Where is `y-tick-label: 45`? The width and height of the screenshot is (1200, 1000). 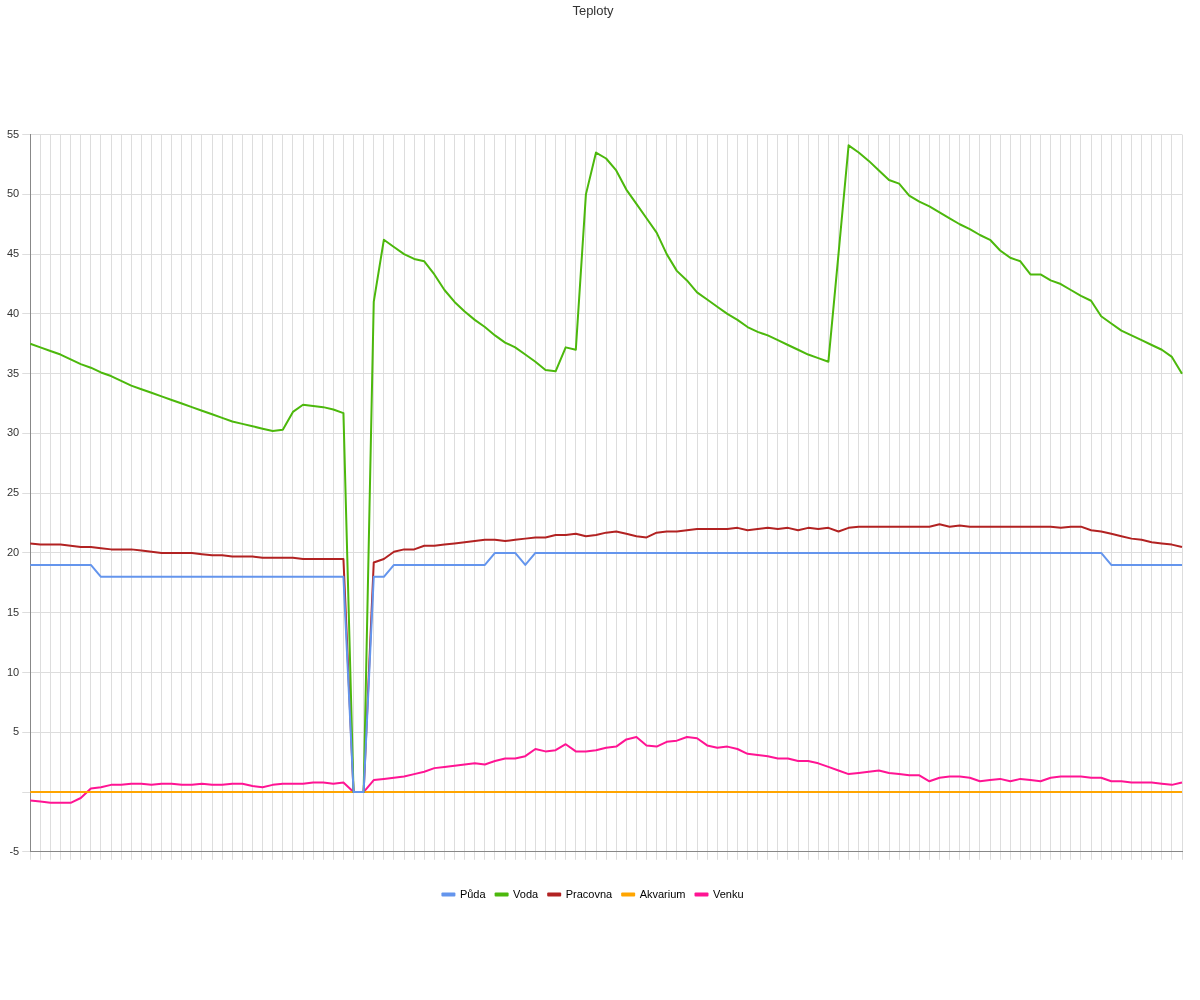
y-tick-label: 45 is located at coordinates (13, 253).